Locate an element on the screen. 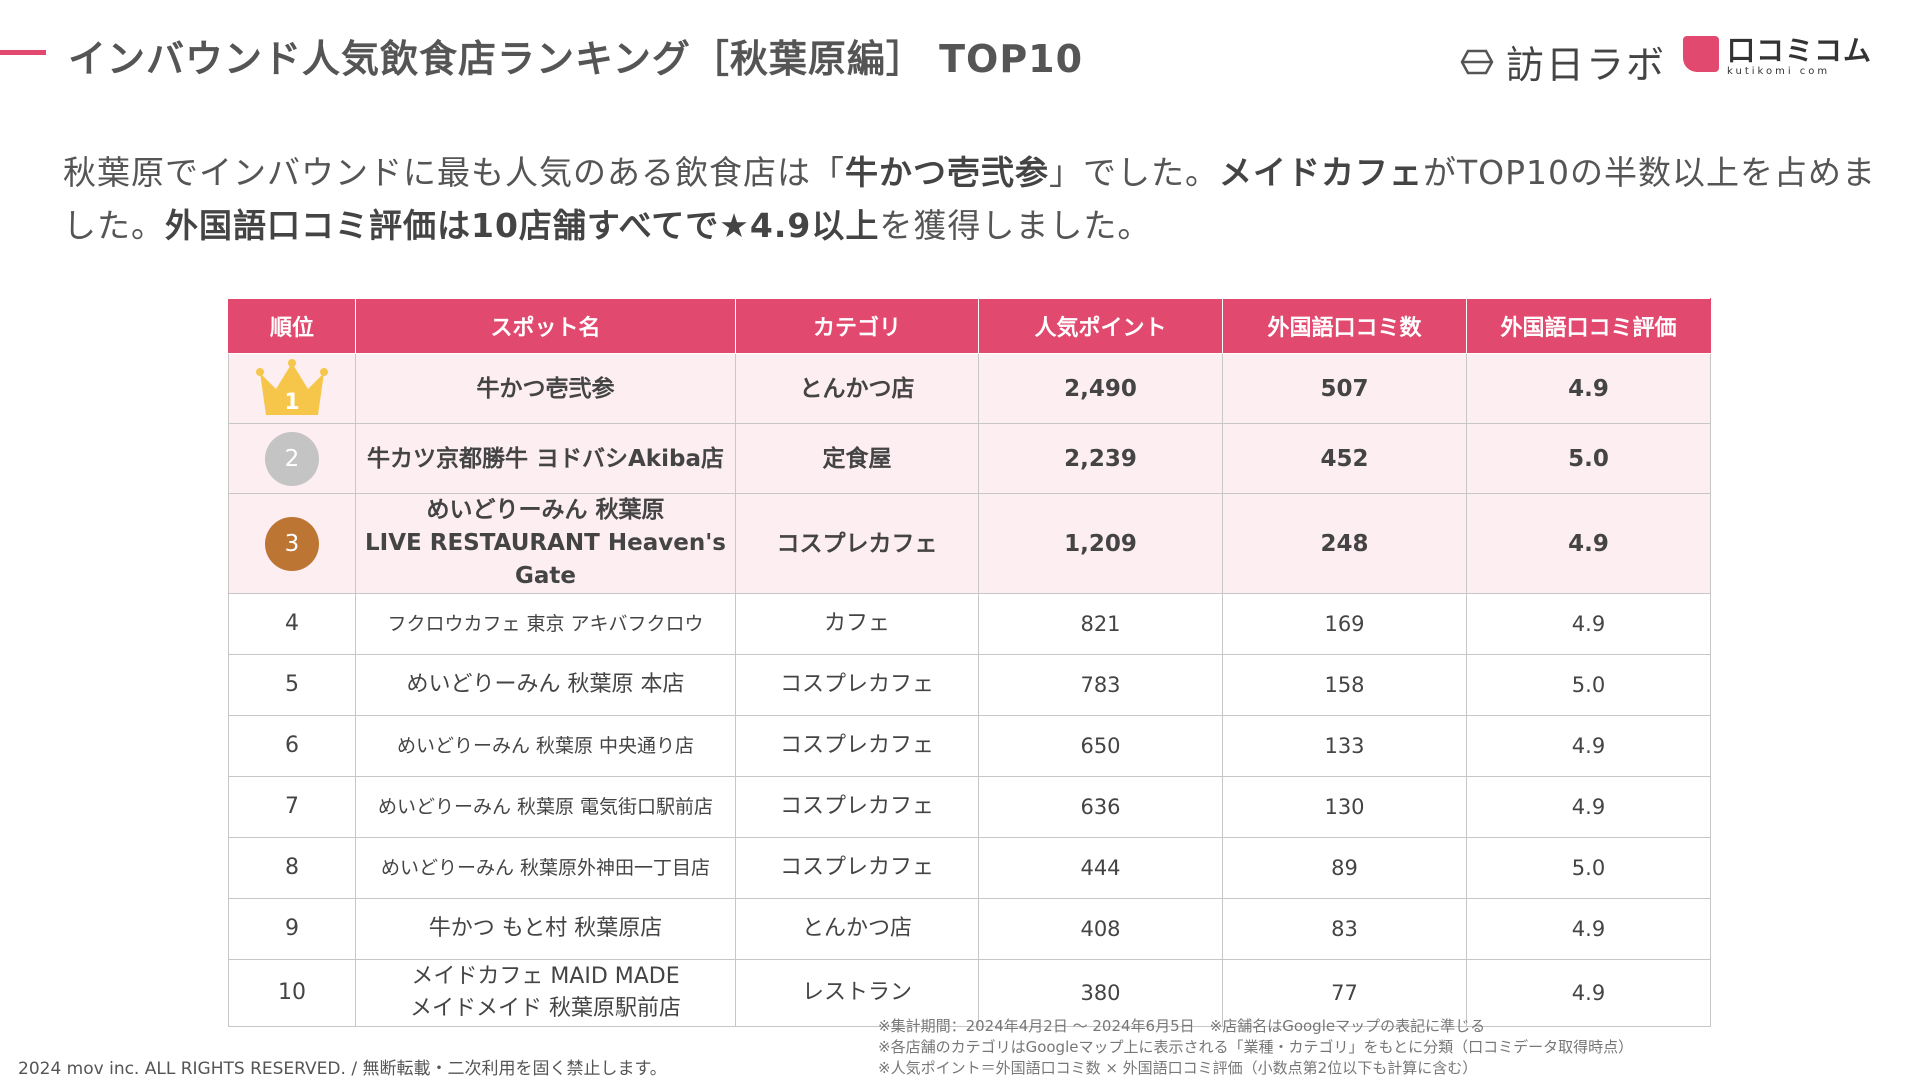  points-cell: 1,209 is located at coordinates (1100, 543).